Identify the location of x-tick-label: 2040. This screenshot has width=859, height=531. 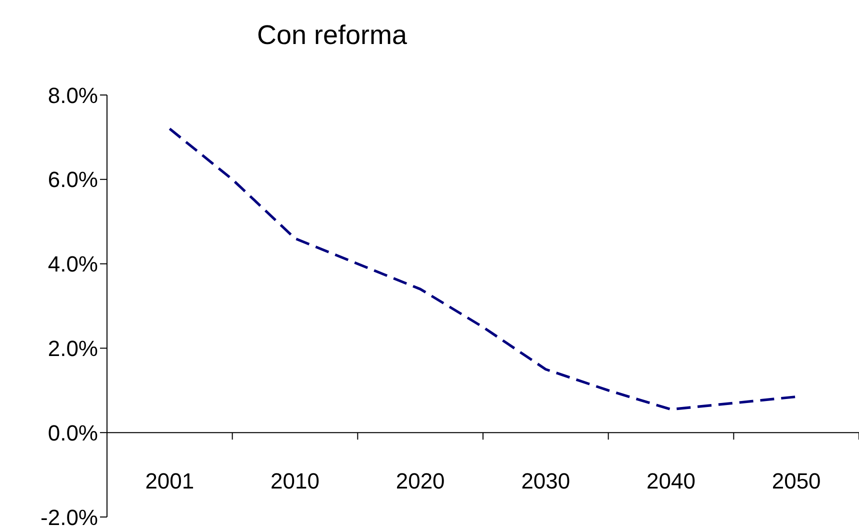
(671, 481).